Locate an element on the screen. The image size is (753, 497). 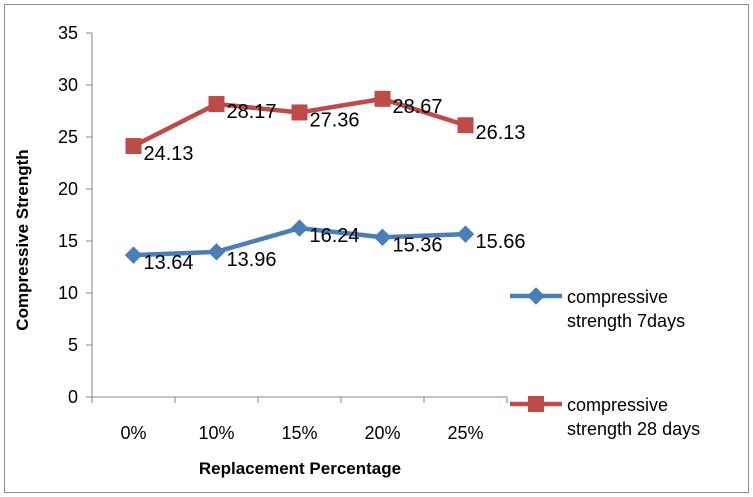
data-label: 16.24 is located at coordinates (335, 236).